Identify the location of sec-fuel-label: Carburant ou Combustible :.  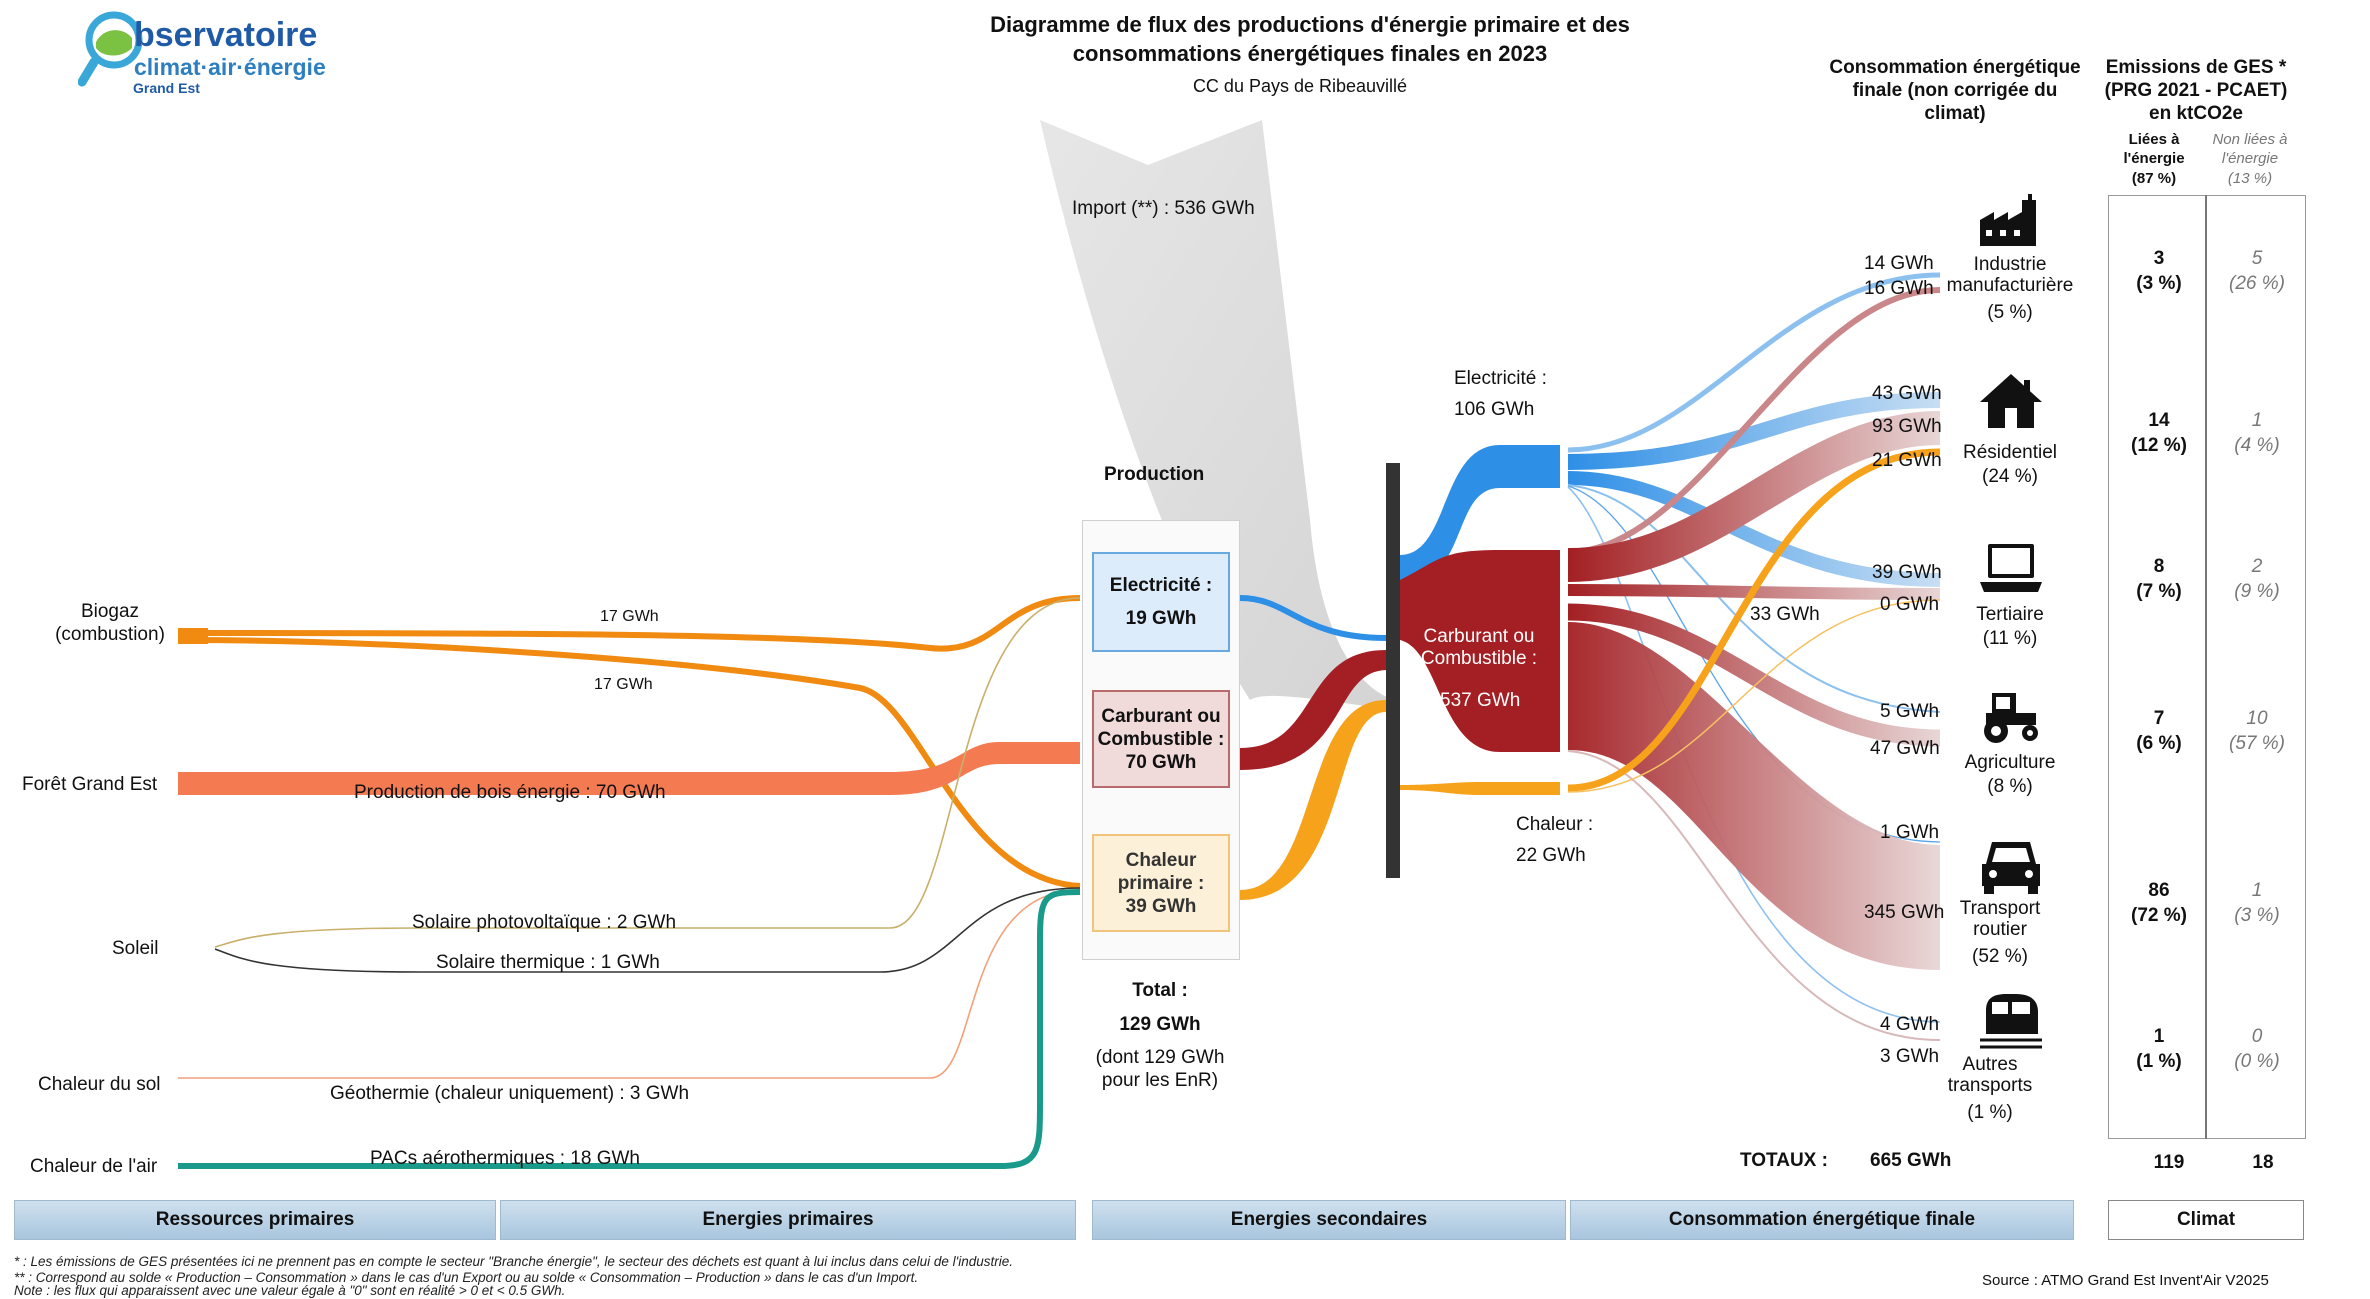
(1479, 648).